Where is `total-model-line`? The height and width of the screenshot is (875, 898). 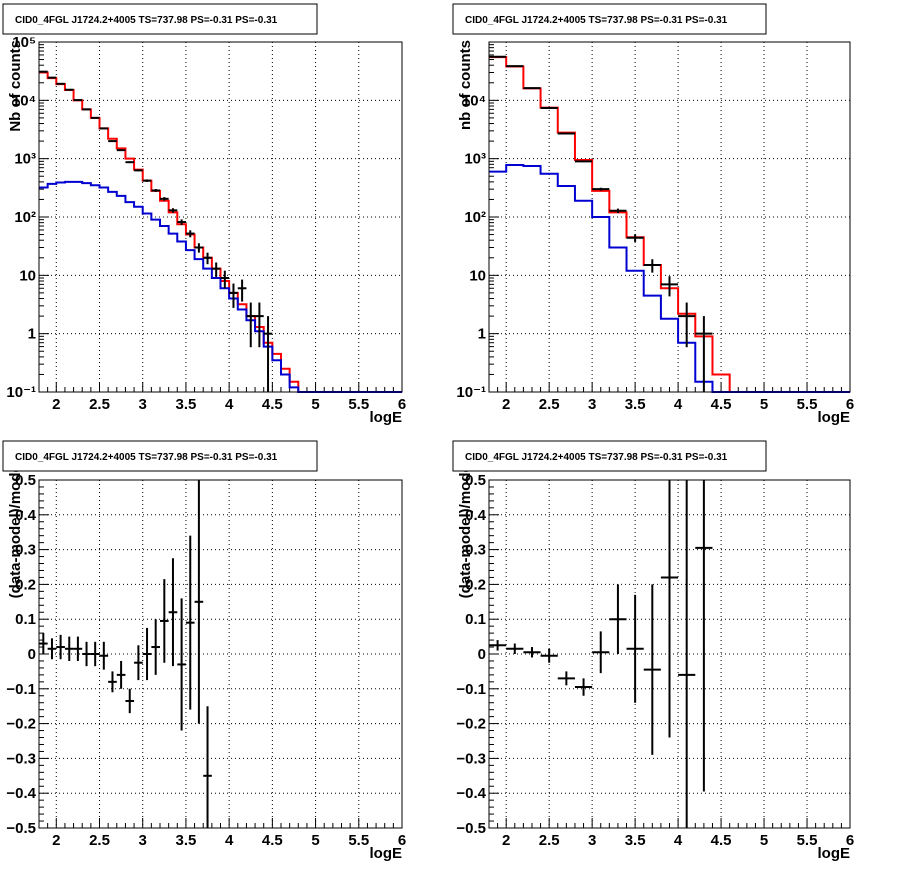 total-model-line is located at coordinates (220, 232).